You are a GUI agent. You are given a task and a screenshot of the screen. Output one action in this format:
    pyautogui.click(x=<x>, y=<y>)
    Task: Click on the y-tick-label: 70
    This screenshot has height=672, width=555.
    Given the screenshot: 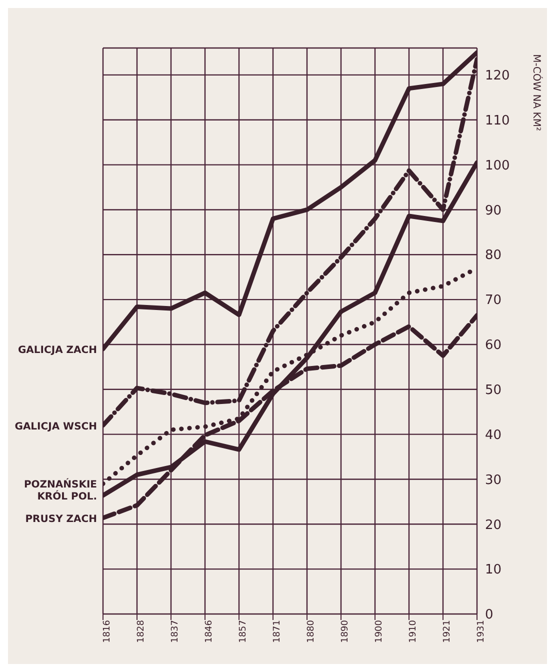 What is the action you would take?
    pyautogui.click(x=493, y=300)
    